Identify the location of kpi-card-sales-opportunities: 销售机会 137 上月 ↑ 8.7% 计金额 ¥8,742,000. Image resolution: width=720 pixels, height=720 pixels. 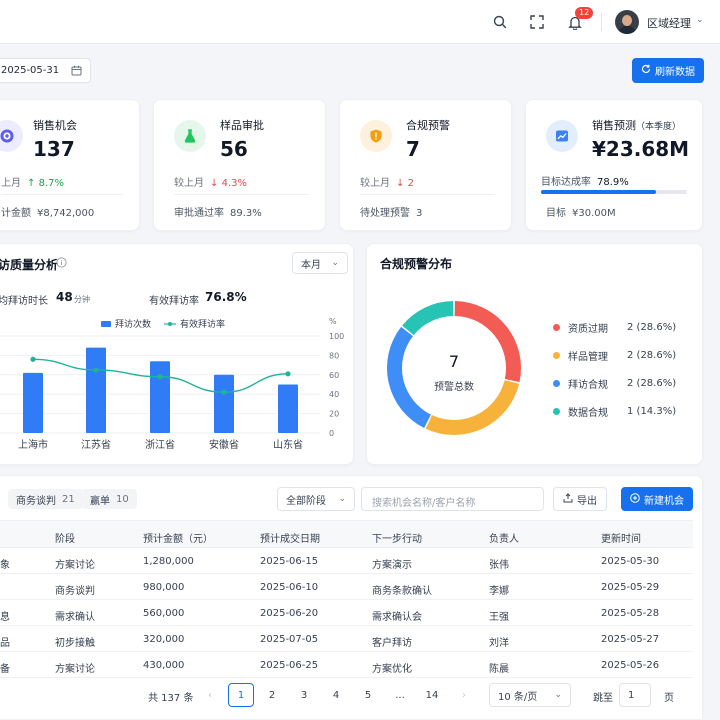
(70, 165).